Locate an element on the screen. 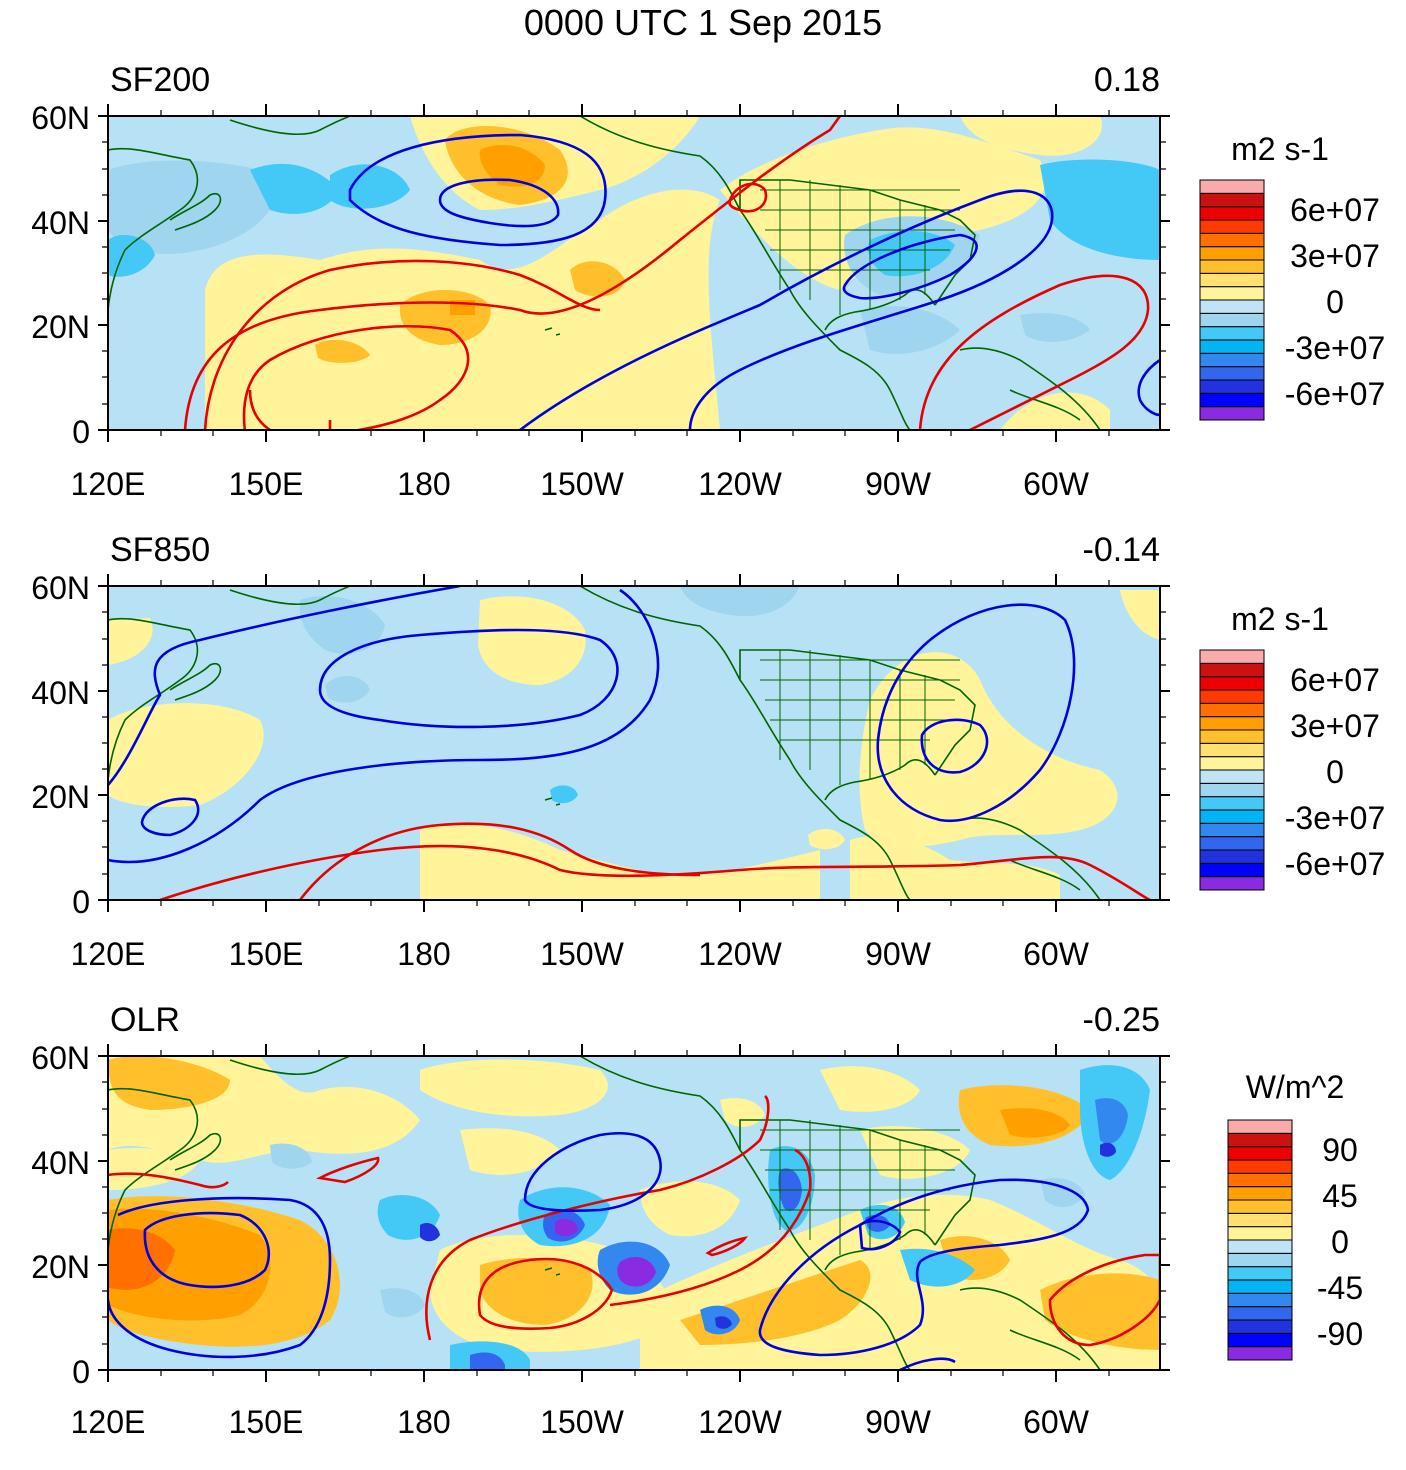  sf200-panel-label: SF200 is located at coordinates (160, 80).